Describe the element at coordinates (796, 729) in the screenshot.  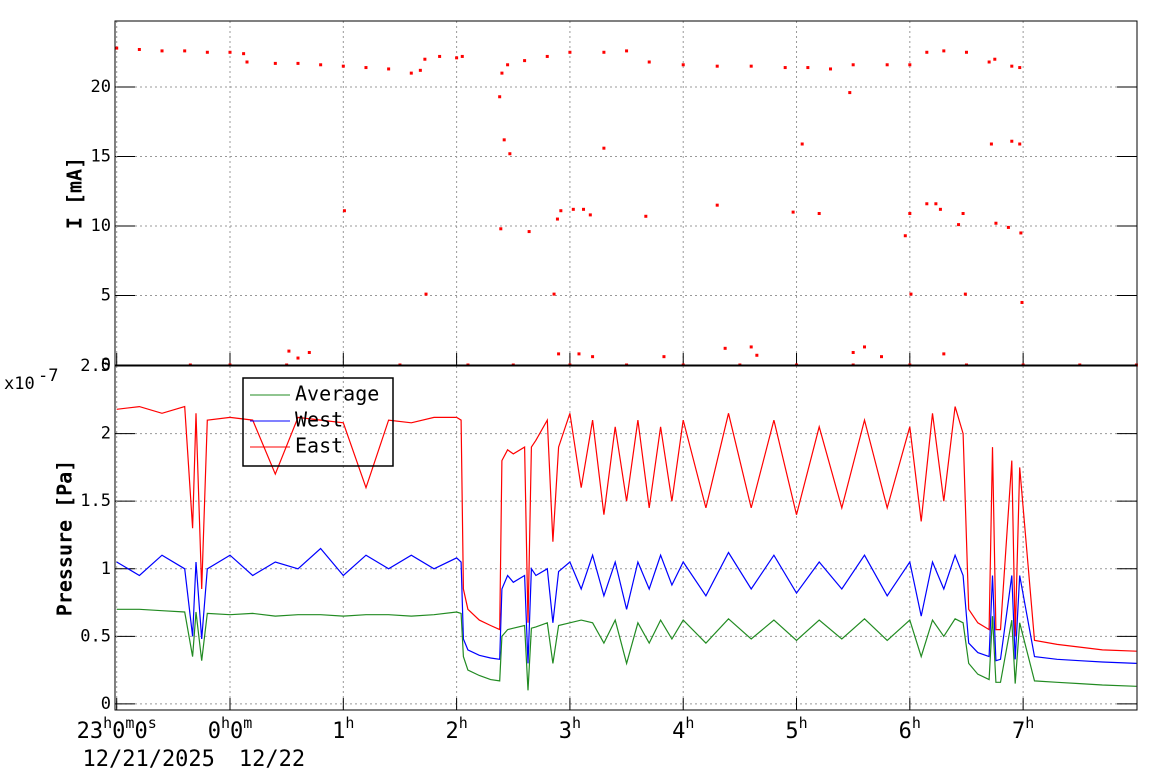
I see `x-tick-label: 5h` at that location.